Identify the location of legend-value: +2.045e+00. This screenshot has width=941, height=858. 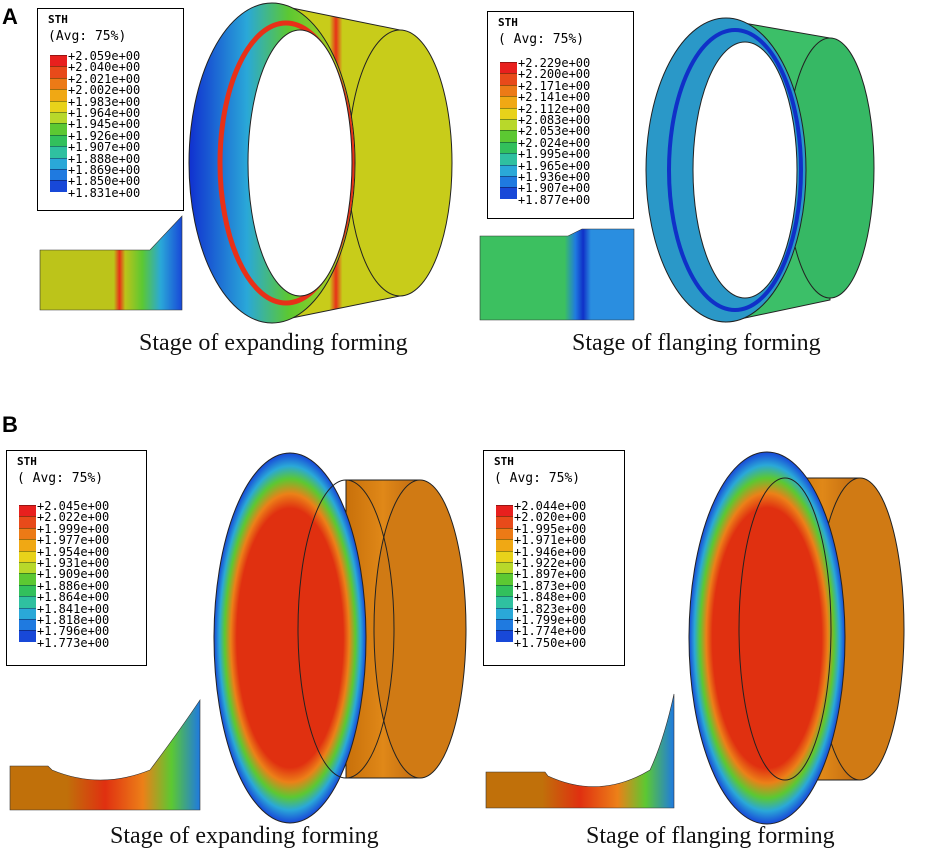
(73, 506).